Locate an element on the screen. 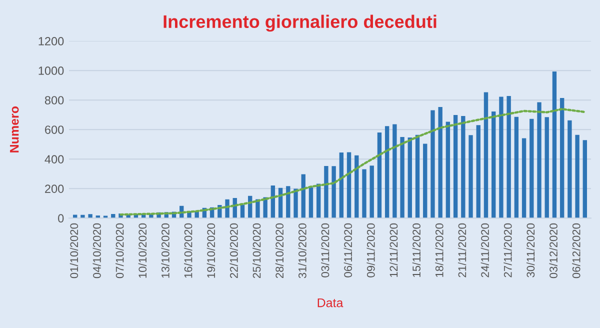 This screenshot has width=600, height=328. y-tick-label: 800 is located at coordinates (54, 100).